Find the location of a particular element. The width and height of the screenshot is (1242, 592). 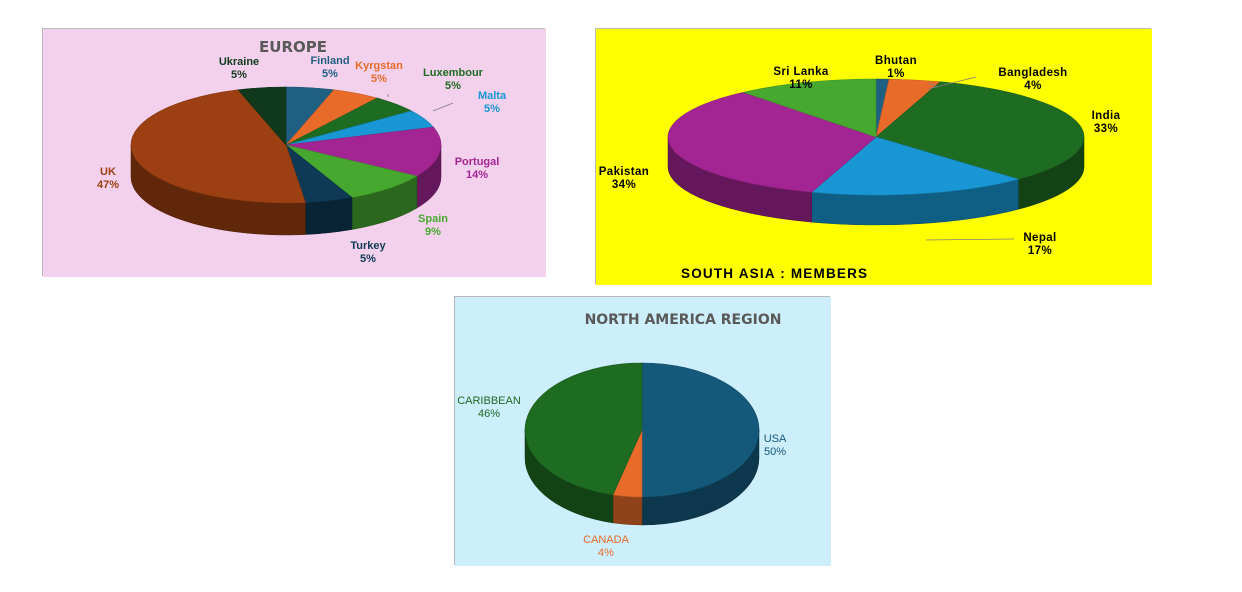

southasia-percent-nepal: 17% is located at coordinates (1040, 251).